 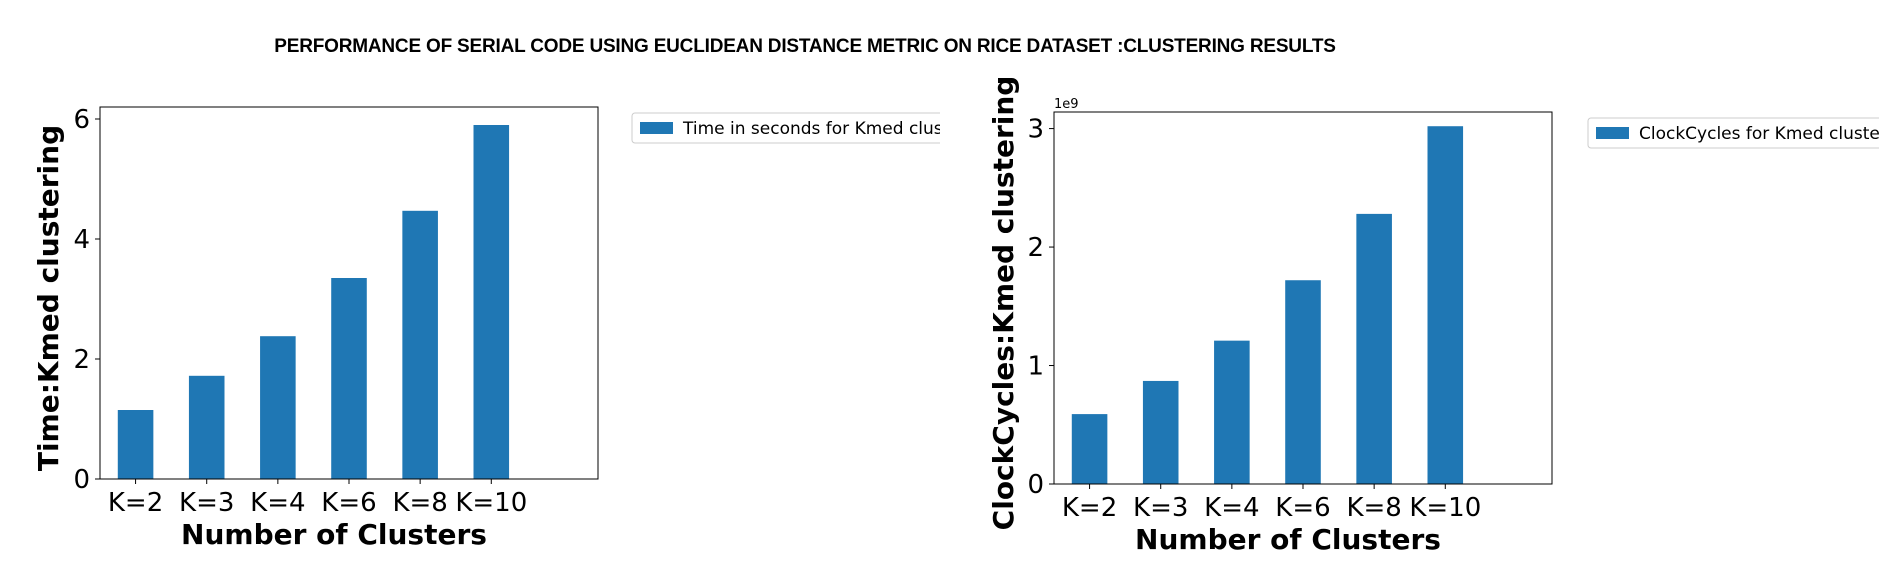 I want to click on time-x-axis: K=2 K=3 K=4 K=6 K=8 K=10, so click(x=317, y=498).